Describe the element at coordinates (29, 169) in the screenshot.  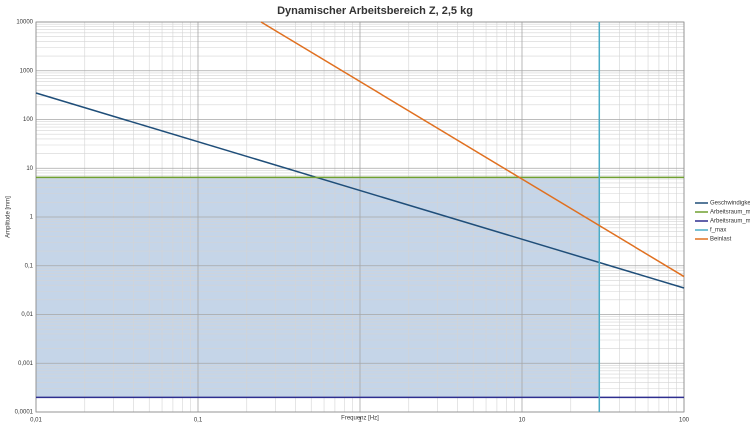
I see `y-tick-label: 10` at that location.